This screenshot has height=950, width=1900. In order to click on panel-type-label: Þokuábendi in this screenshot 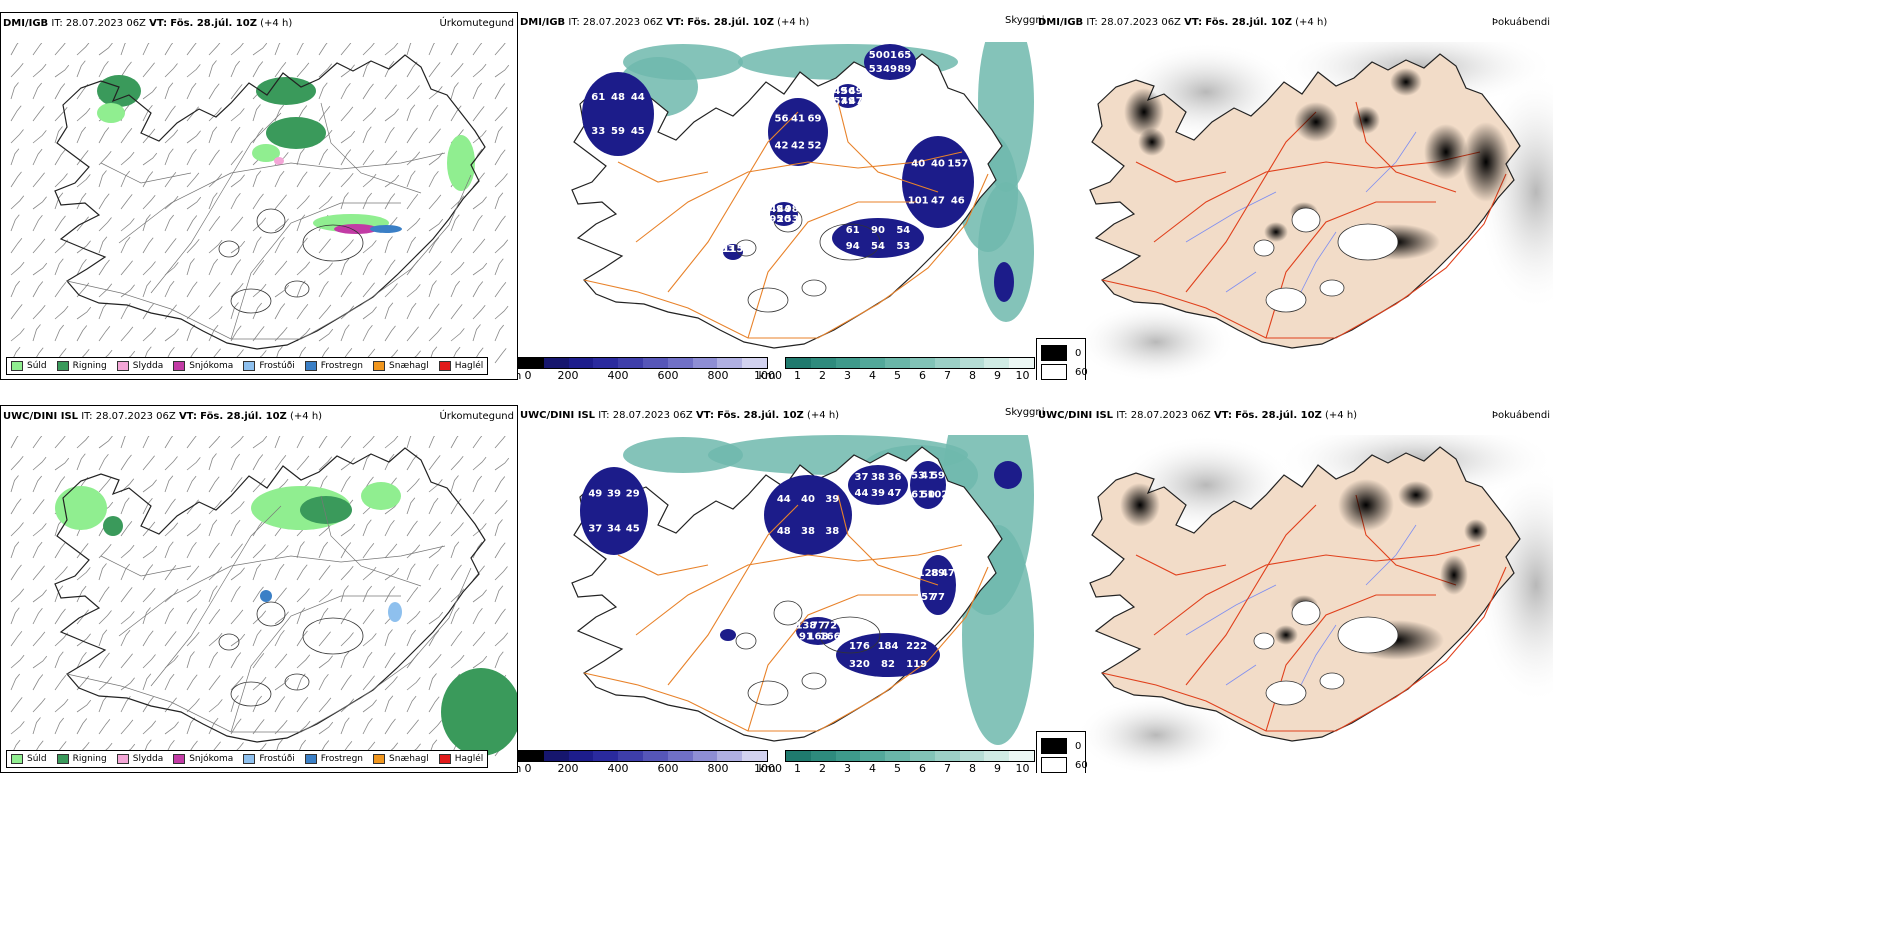, I will do `click(1520, 22)`.